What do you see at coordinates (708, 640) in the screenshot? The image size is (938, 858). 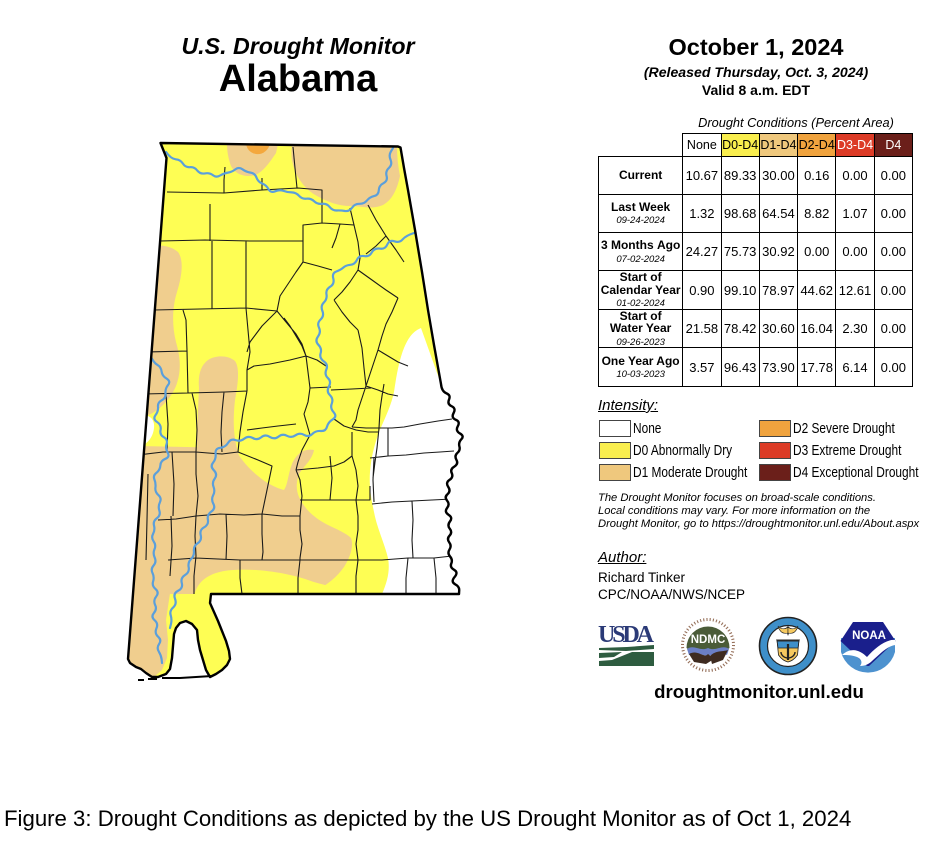 I see `svg-text: NDMC` at bounding box center [708, 640].